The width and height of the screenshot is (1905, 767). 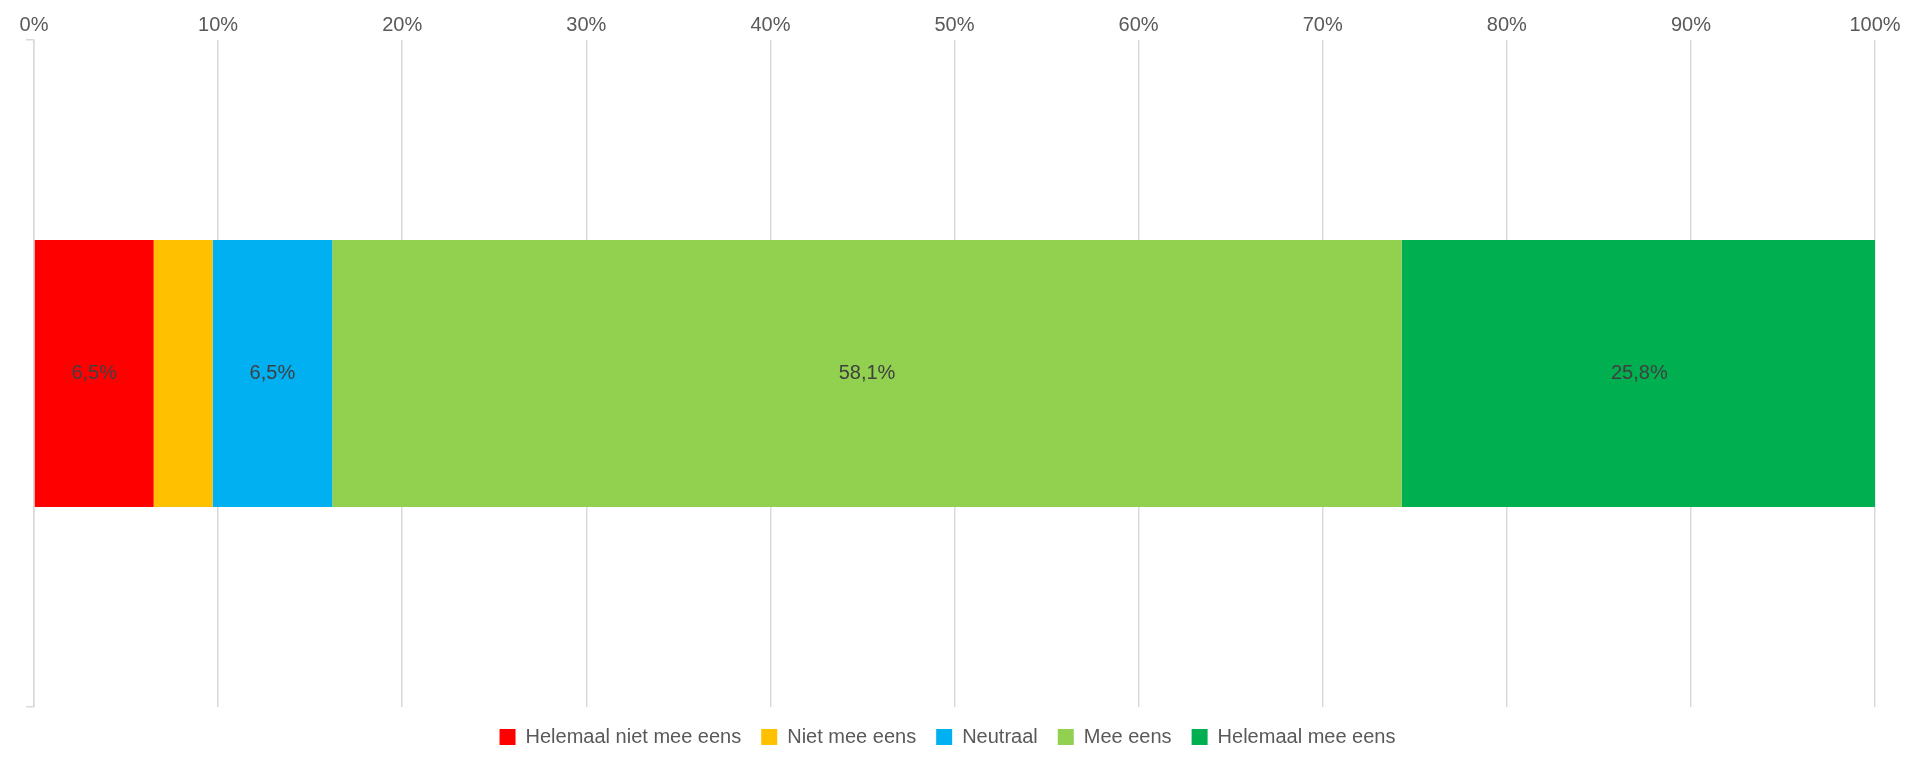 I want to click on x-tick-label: 60%, so click(x=1138, y=23).